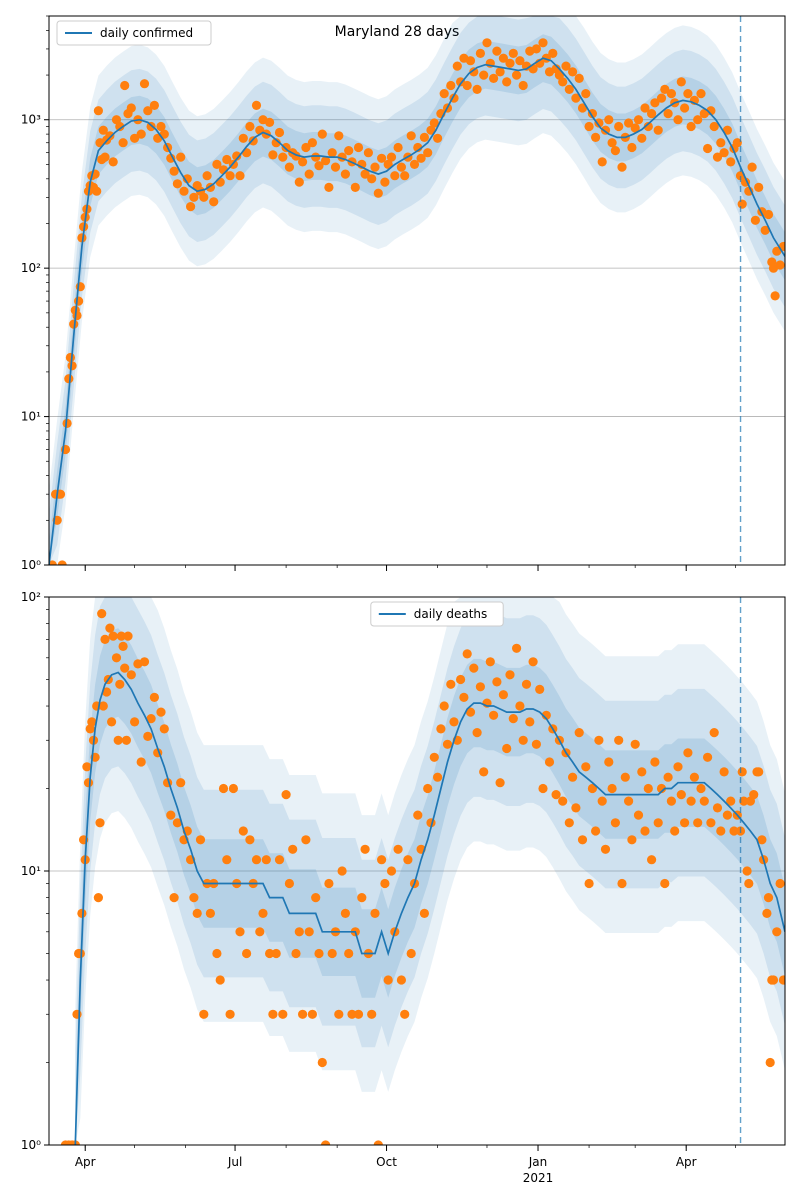  I want to click on deaths-x-ticks: Apr Jul Oct Jan 2021 Apr, so click(405, 1165).